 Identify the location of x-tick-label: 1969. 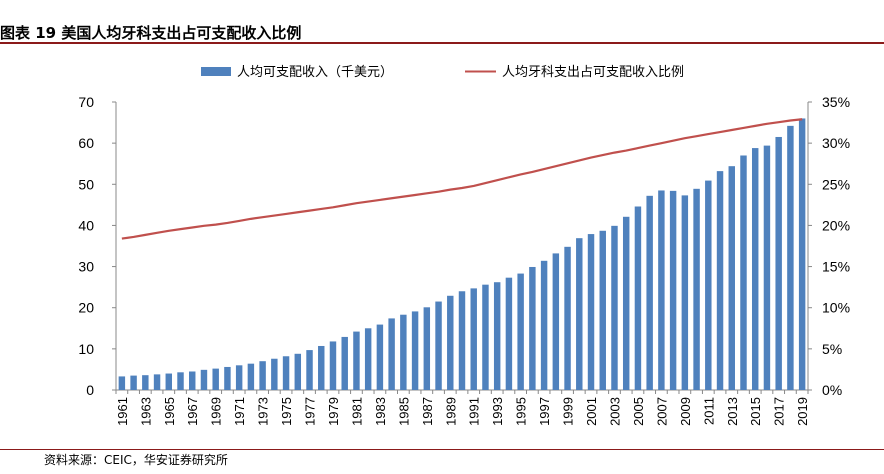
(216, 411).